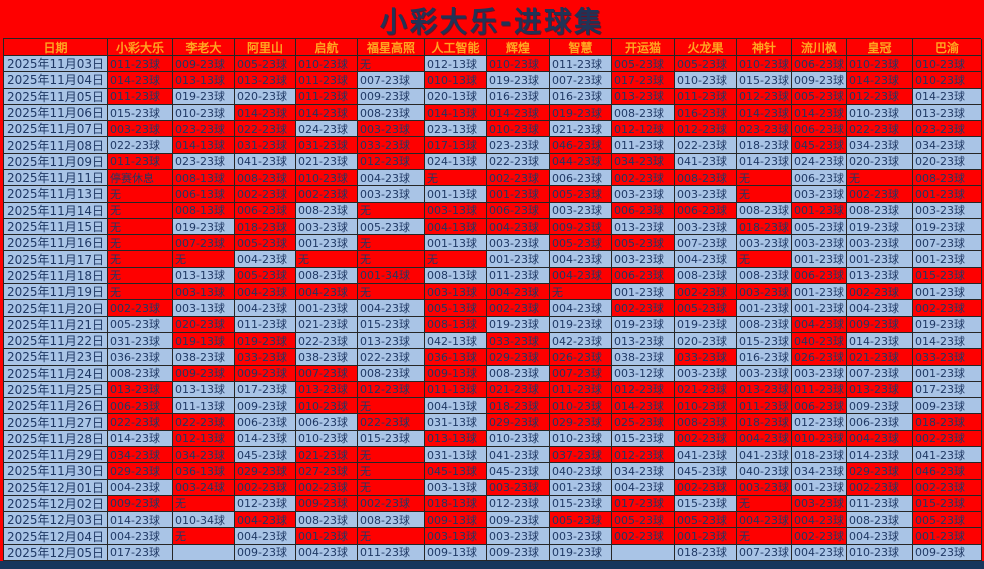 The image size is (984, 569). I want to click on value-cell: 019-23球, so click(581, 113).